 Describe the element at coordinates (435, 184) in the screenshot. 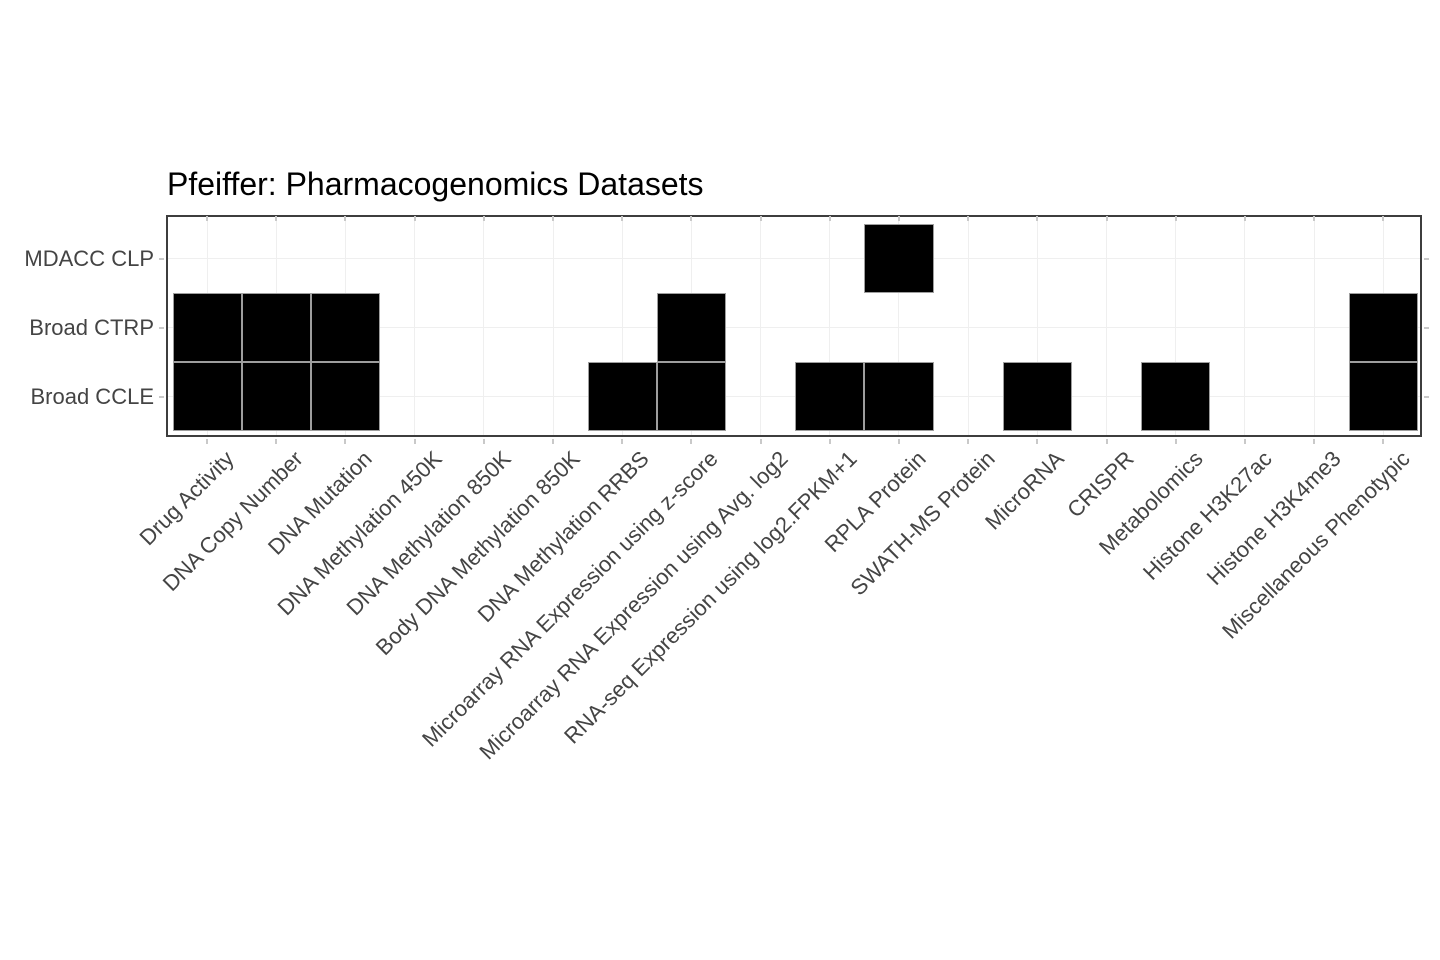

I see `chart-title: Pfeiffer: Pharmacogenomics Datasets` at that location.